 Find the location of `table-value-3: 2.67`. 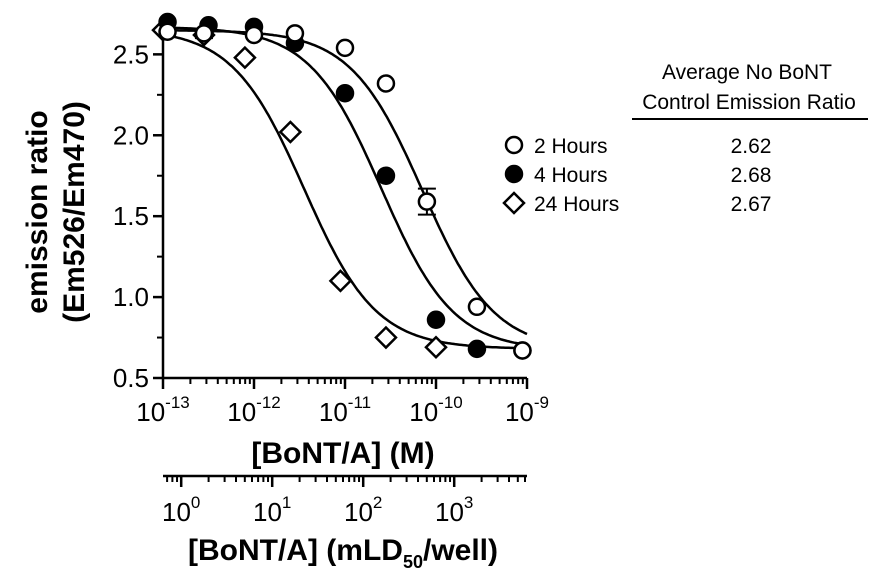

table-value-3: 2.67 is located at coordinates (751, 204).